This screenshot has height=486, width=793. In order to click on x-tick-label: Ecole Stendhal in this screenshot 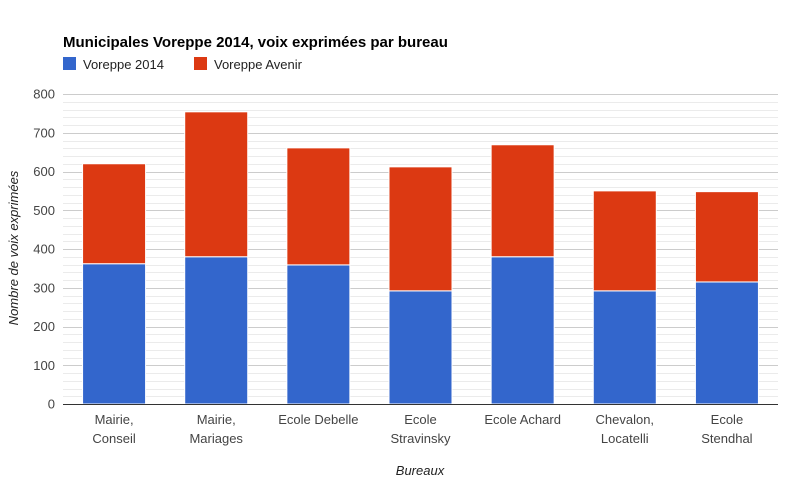, I will do `click(726, 429)`.